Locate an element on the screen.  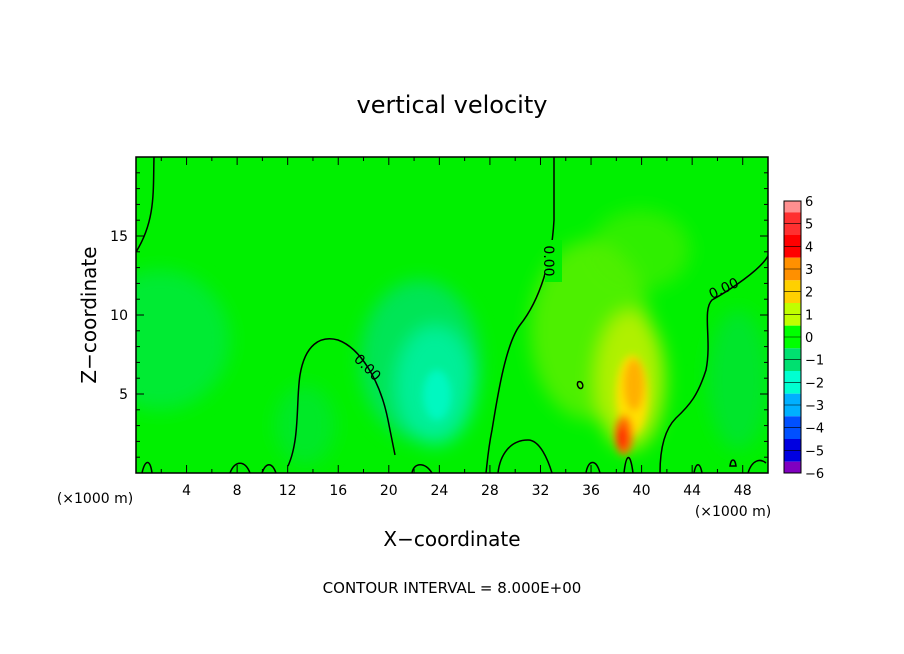
colorbar-label: 5 is located at coordinates (809, 225).